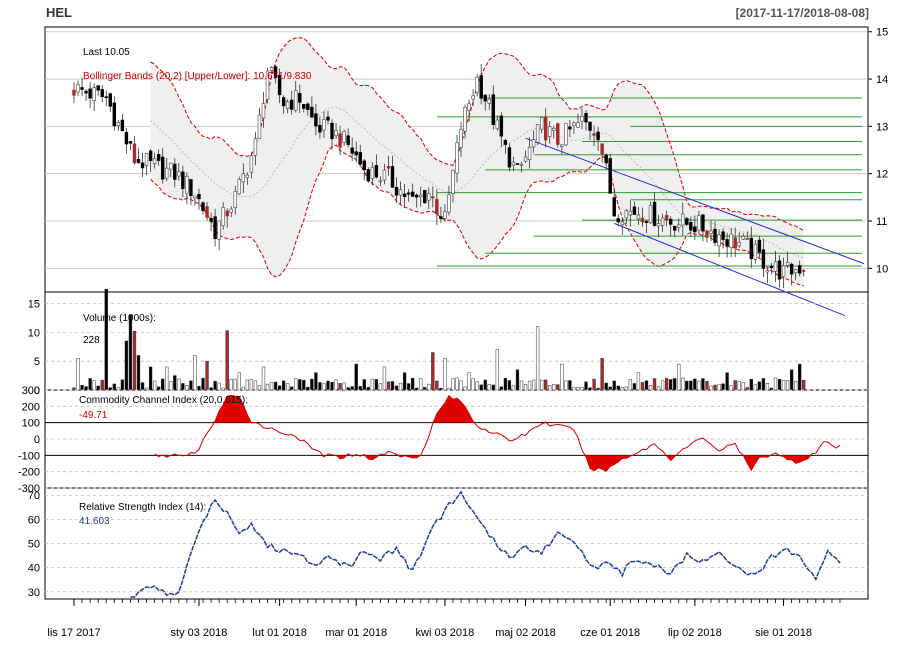 This screenshot has width=909, height=649. I want to click on cci-overbought-fill, so click(497, 409).